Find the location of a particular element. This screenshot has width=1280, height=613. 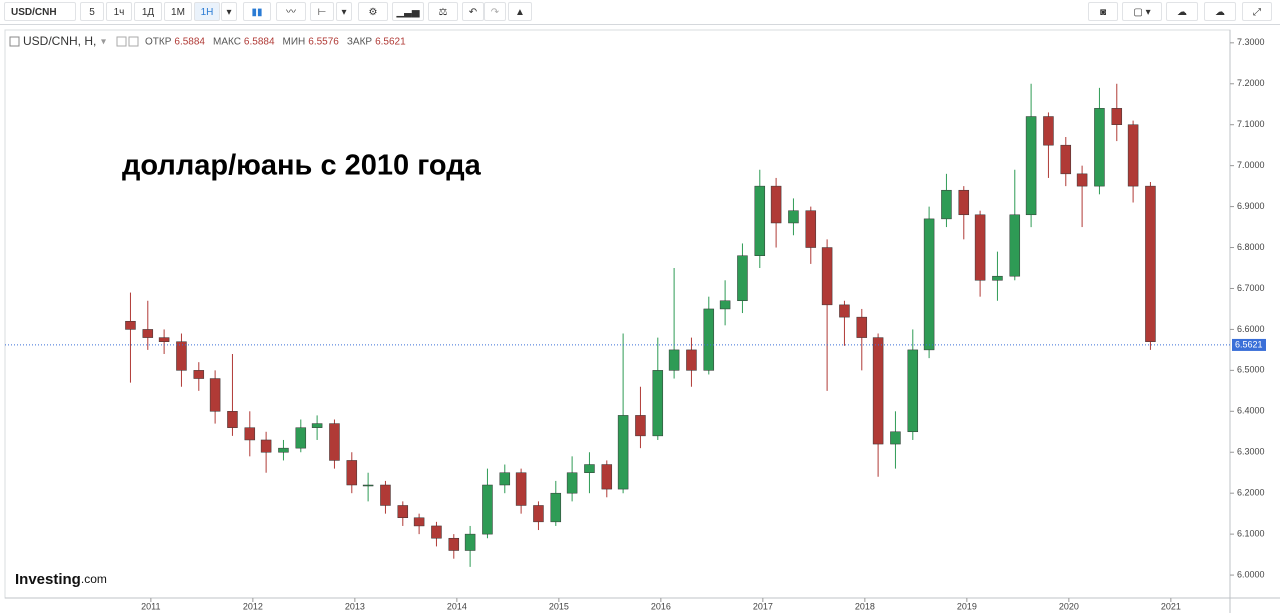

y-tick-label: 7.0000 is located at coordinates (1251, 165).